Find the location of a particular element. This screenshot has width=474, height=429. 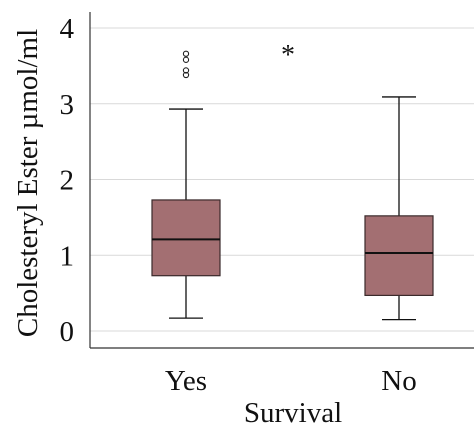

x-axis-title: Survival is located at coordinates (293, 413).